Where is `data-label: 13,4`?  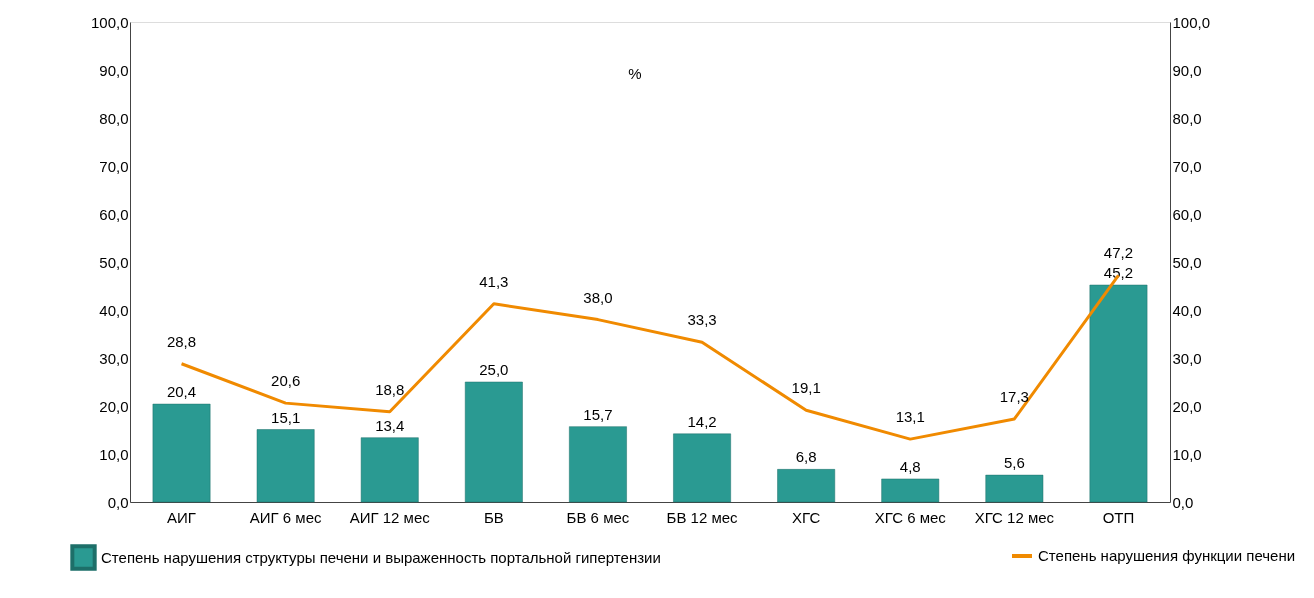 data-label: 13,4 is located at coordinates (390, 425).